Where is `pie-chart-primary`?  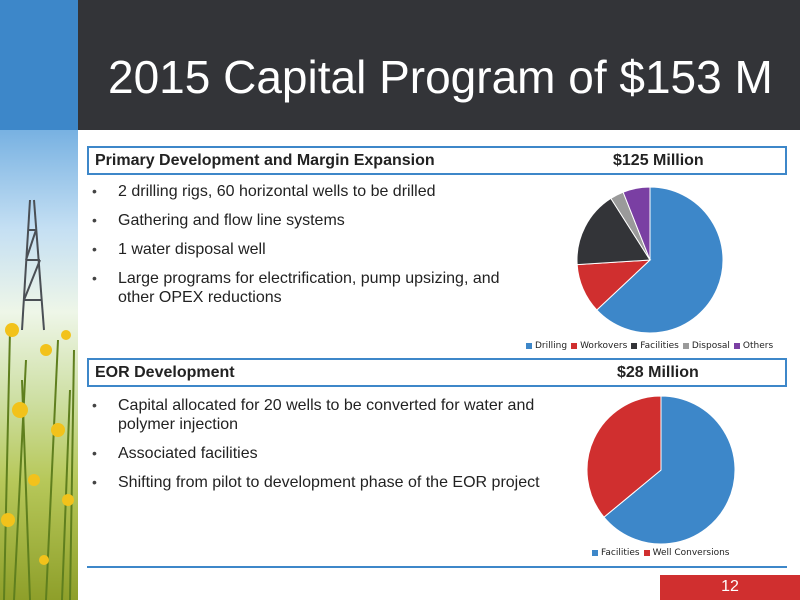
pie-chart-primary is located at coordinates (650, 260).